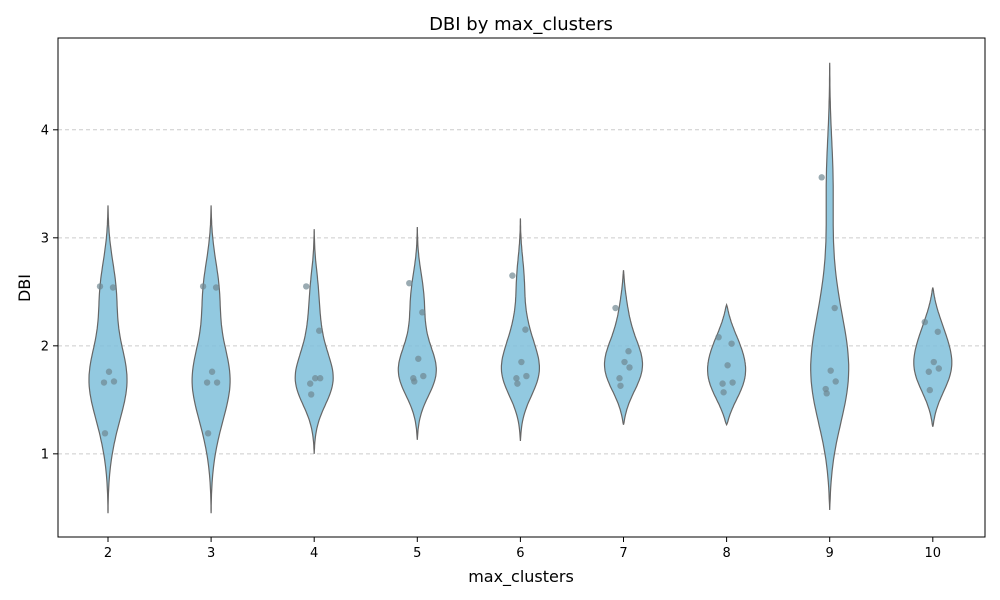 The image size is (1000, 600). What do you see at coordinates (520, 553) in the screenshot?
I see `x-tick-label: 6` at bounding box center [520, 553].